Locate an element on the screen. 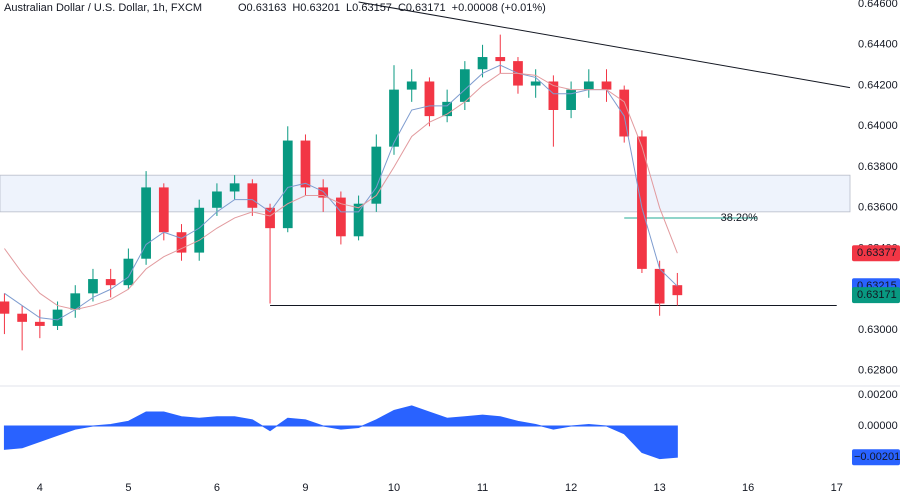 This screenshot has width=900, height=496. x-tick-label: 17 is located at coordinates (837, 488).